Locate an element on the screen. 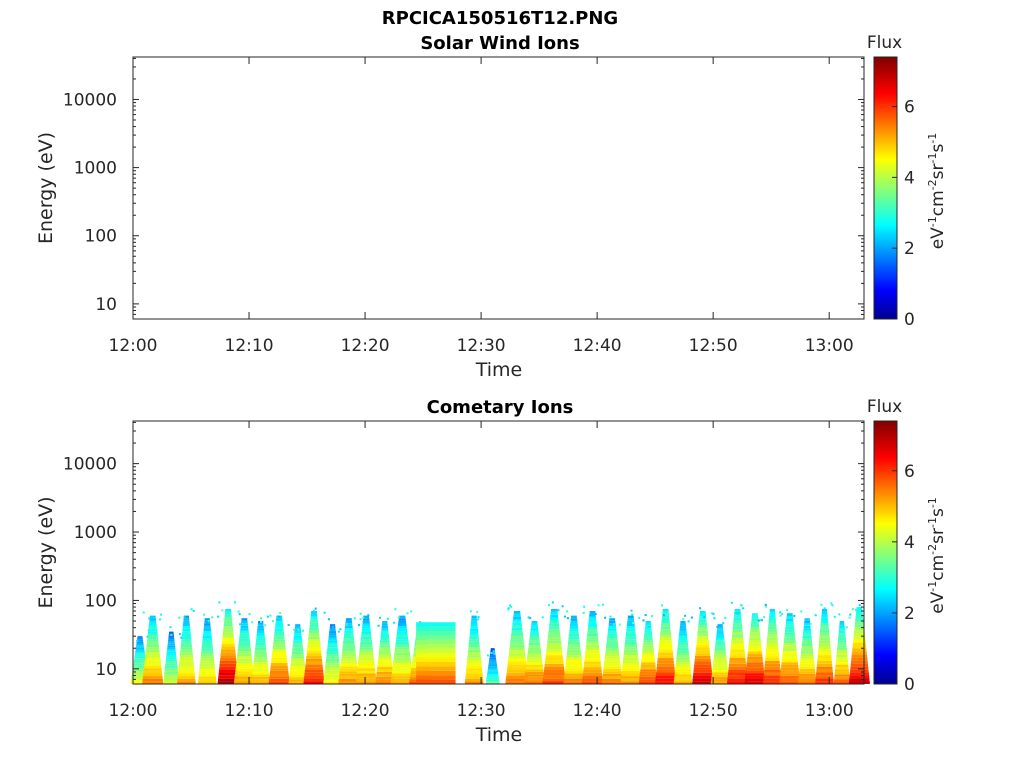  spectrogram-data is located at coordinates (500, 642).